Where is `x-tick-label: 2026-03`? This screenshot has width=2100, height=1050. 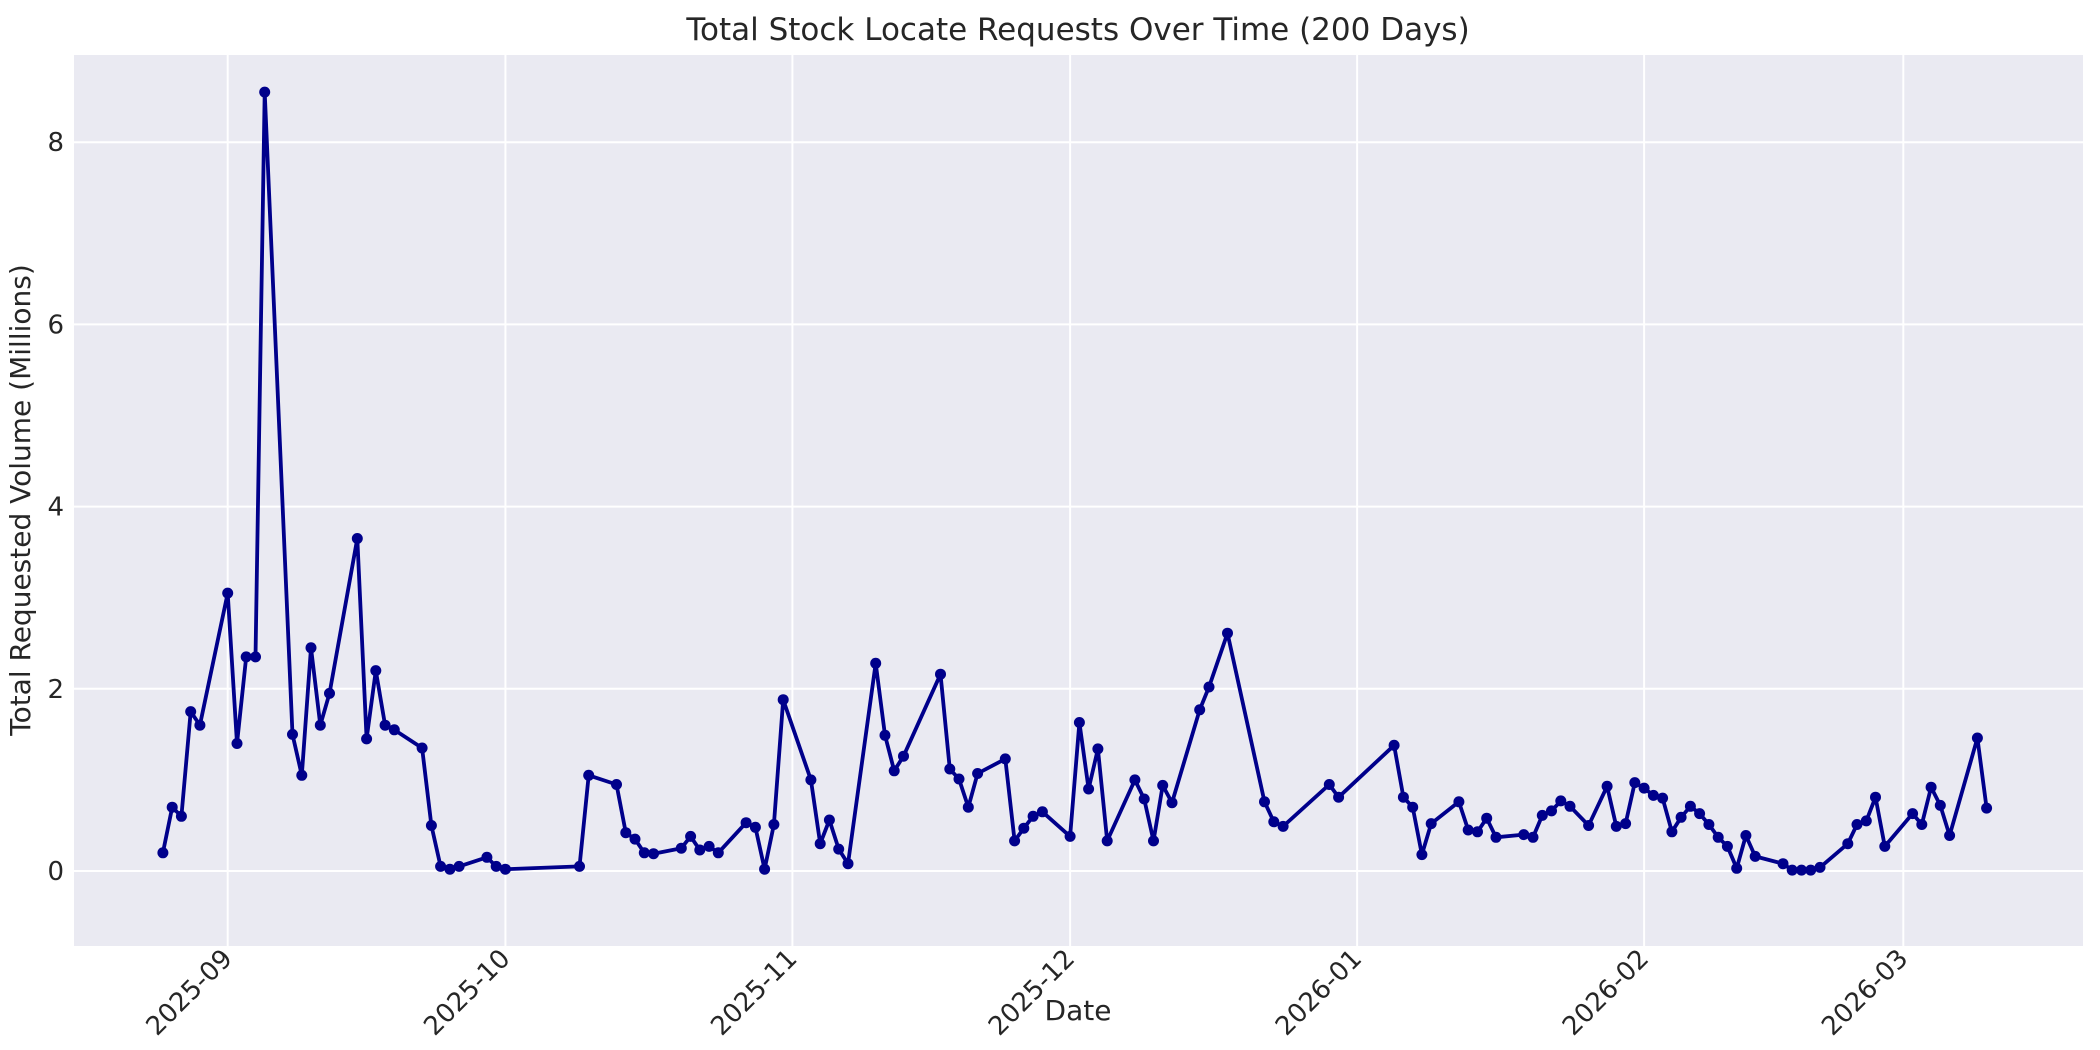
x-tick-label: 2026-03 is located at coordinates (1865, 993).